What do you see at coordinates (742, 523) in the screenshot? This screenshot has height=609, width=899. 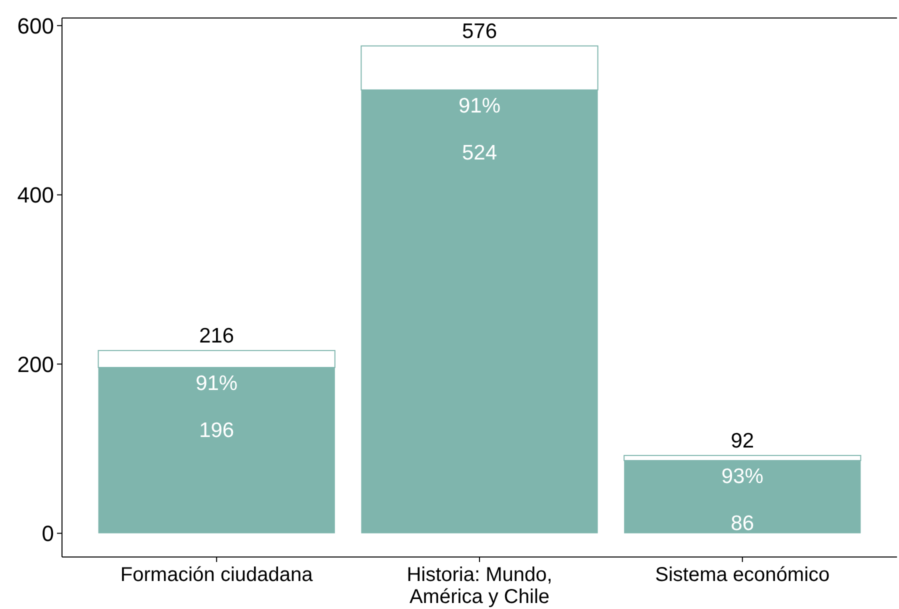 I see `data-label: 86` at bounding box center [742, 523].